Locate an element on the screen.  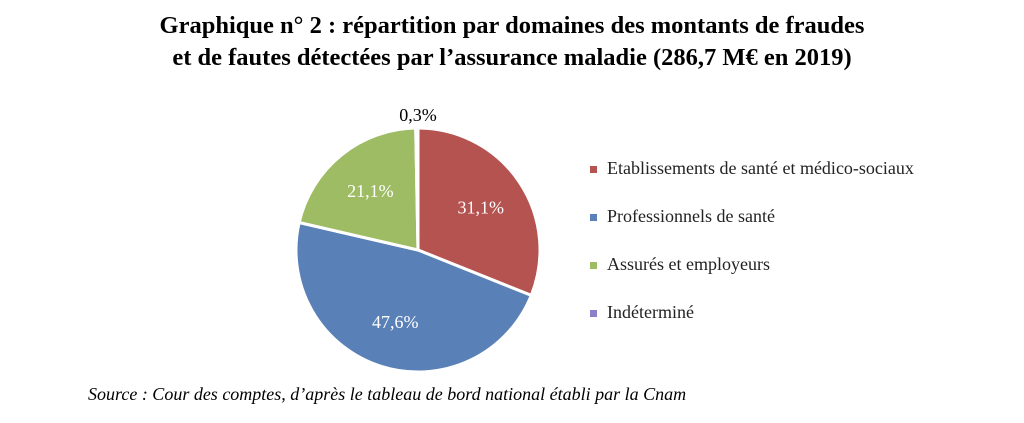
slice-value-label: 47,6% is located at coordinates (395, 322).